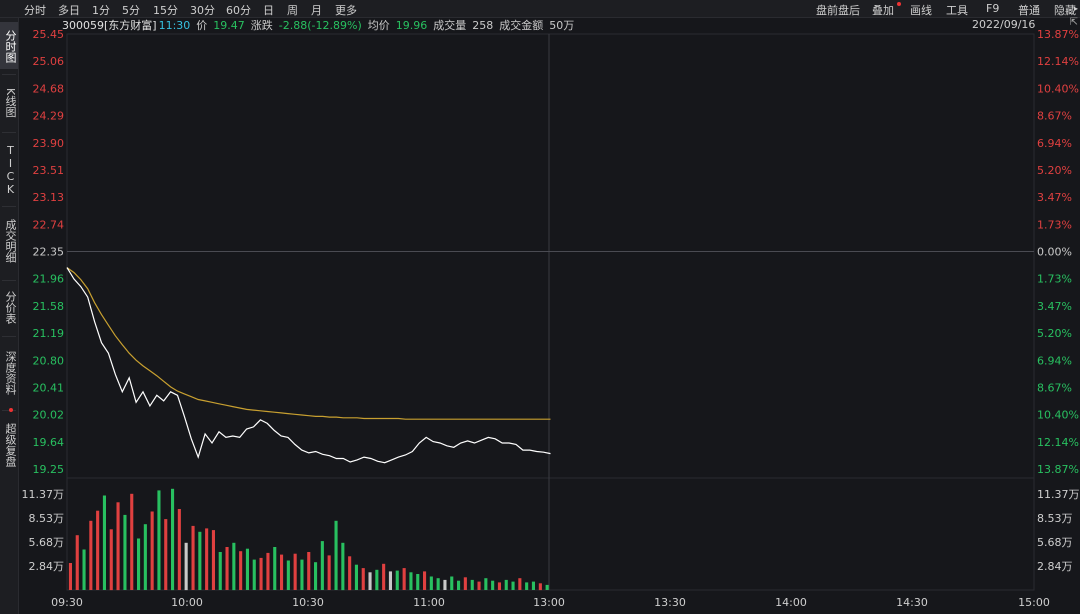  Describe the element at coordinates (1054, 387) in the screenshot. I see `y-tick-right: 8.67%` at that location.